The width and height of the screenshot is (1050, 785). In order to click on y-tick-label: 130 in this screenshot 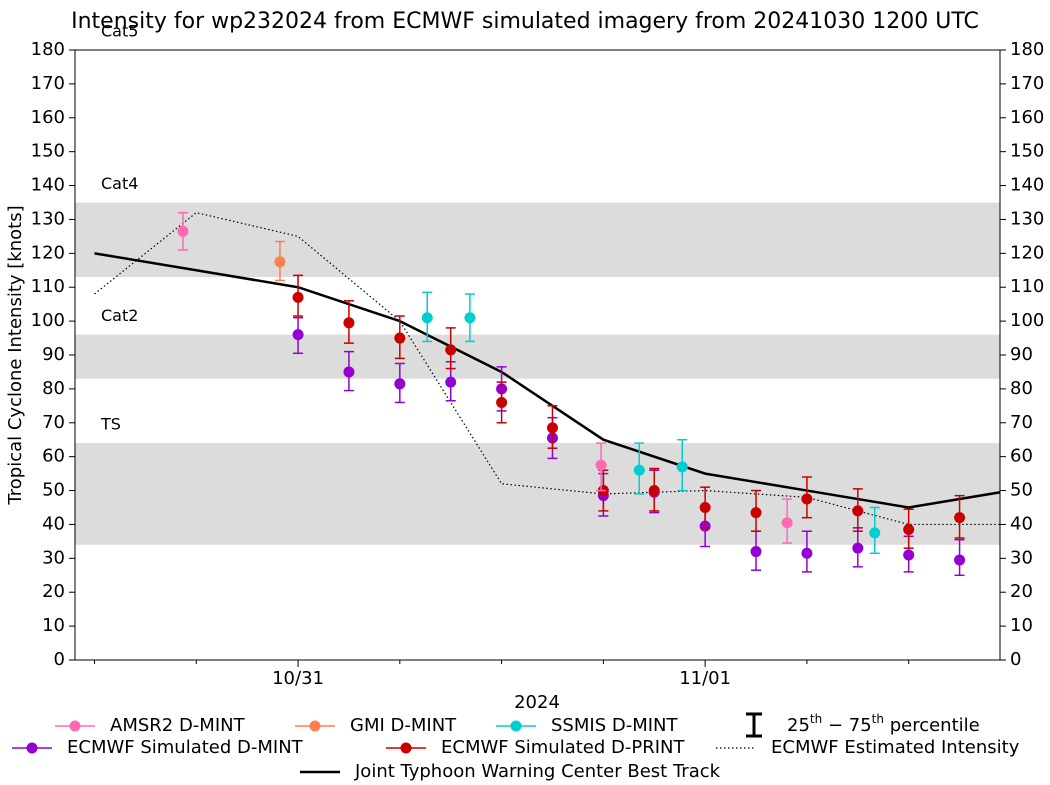, I will do `click(48, 218)`.